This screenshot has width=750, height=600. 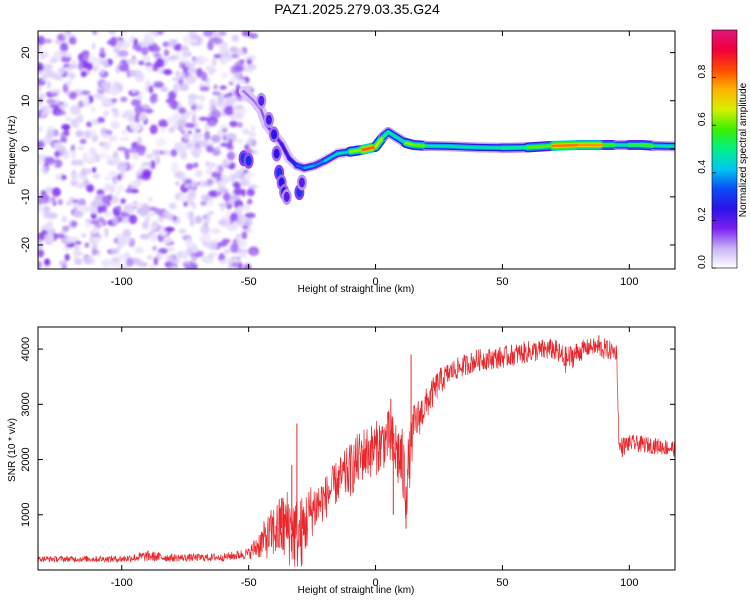 I want to click on ridge-segment, so click(x=648, y=145).